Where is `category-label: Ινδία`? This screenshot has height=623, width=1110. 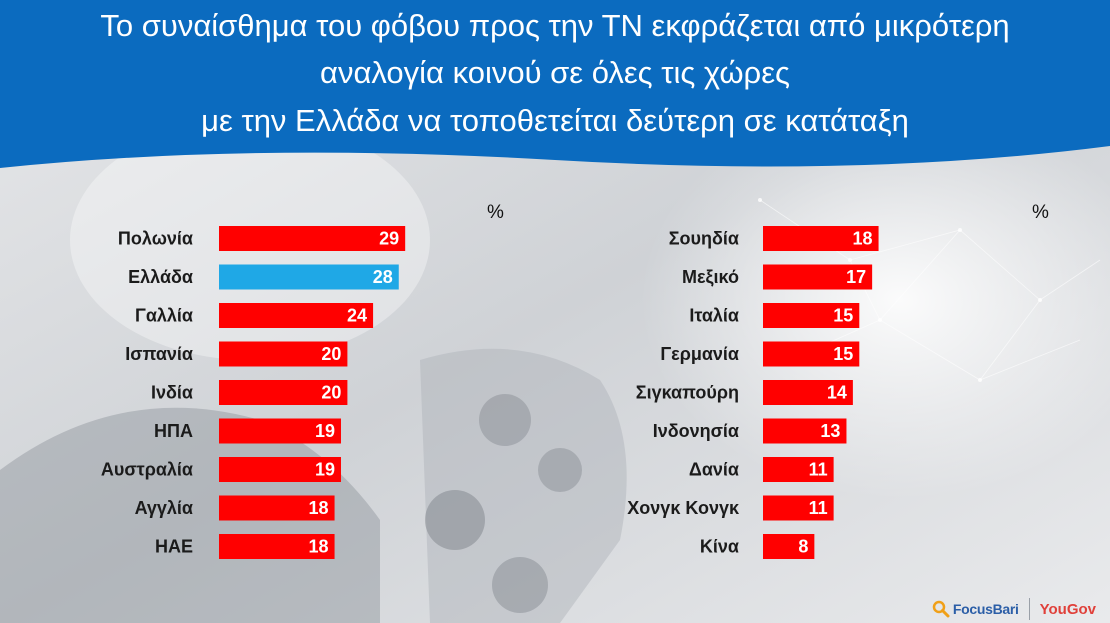 category-label: Ινδία is located at coordinates (172, 393).